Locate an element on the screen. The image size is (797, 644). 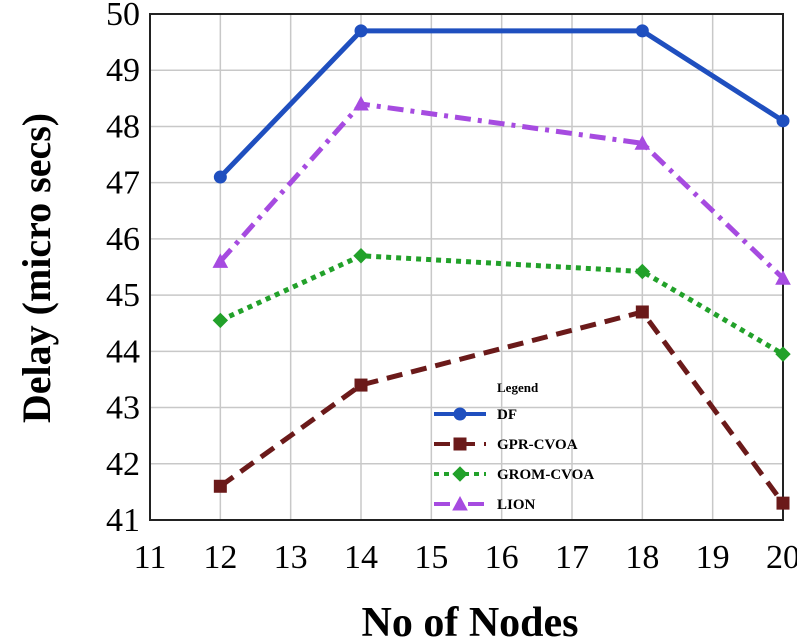
y-tick-label: 41 is located at coordinates (123, 520).